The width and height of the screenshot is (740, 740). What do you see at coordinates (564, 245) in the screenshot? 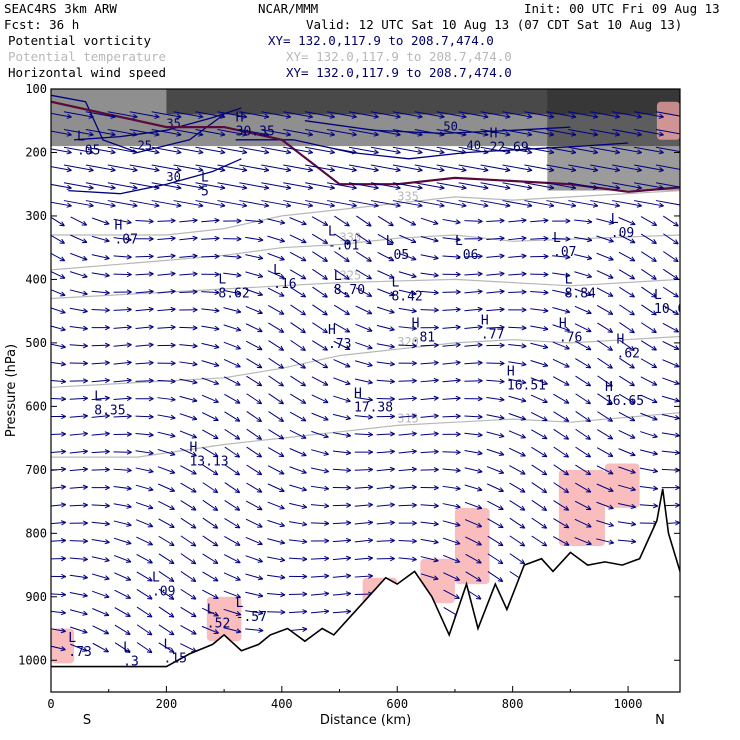
I see `low-center: L.07` at bounding box center [564, 245].